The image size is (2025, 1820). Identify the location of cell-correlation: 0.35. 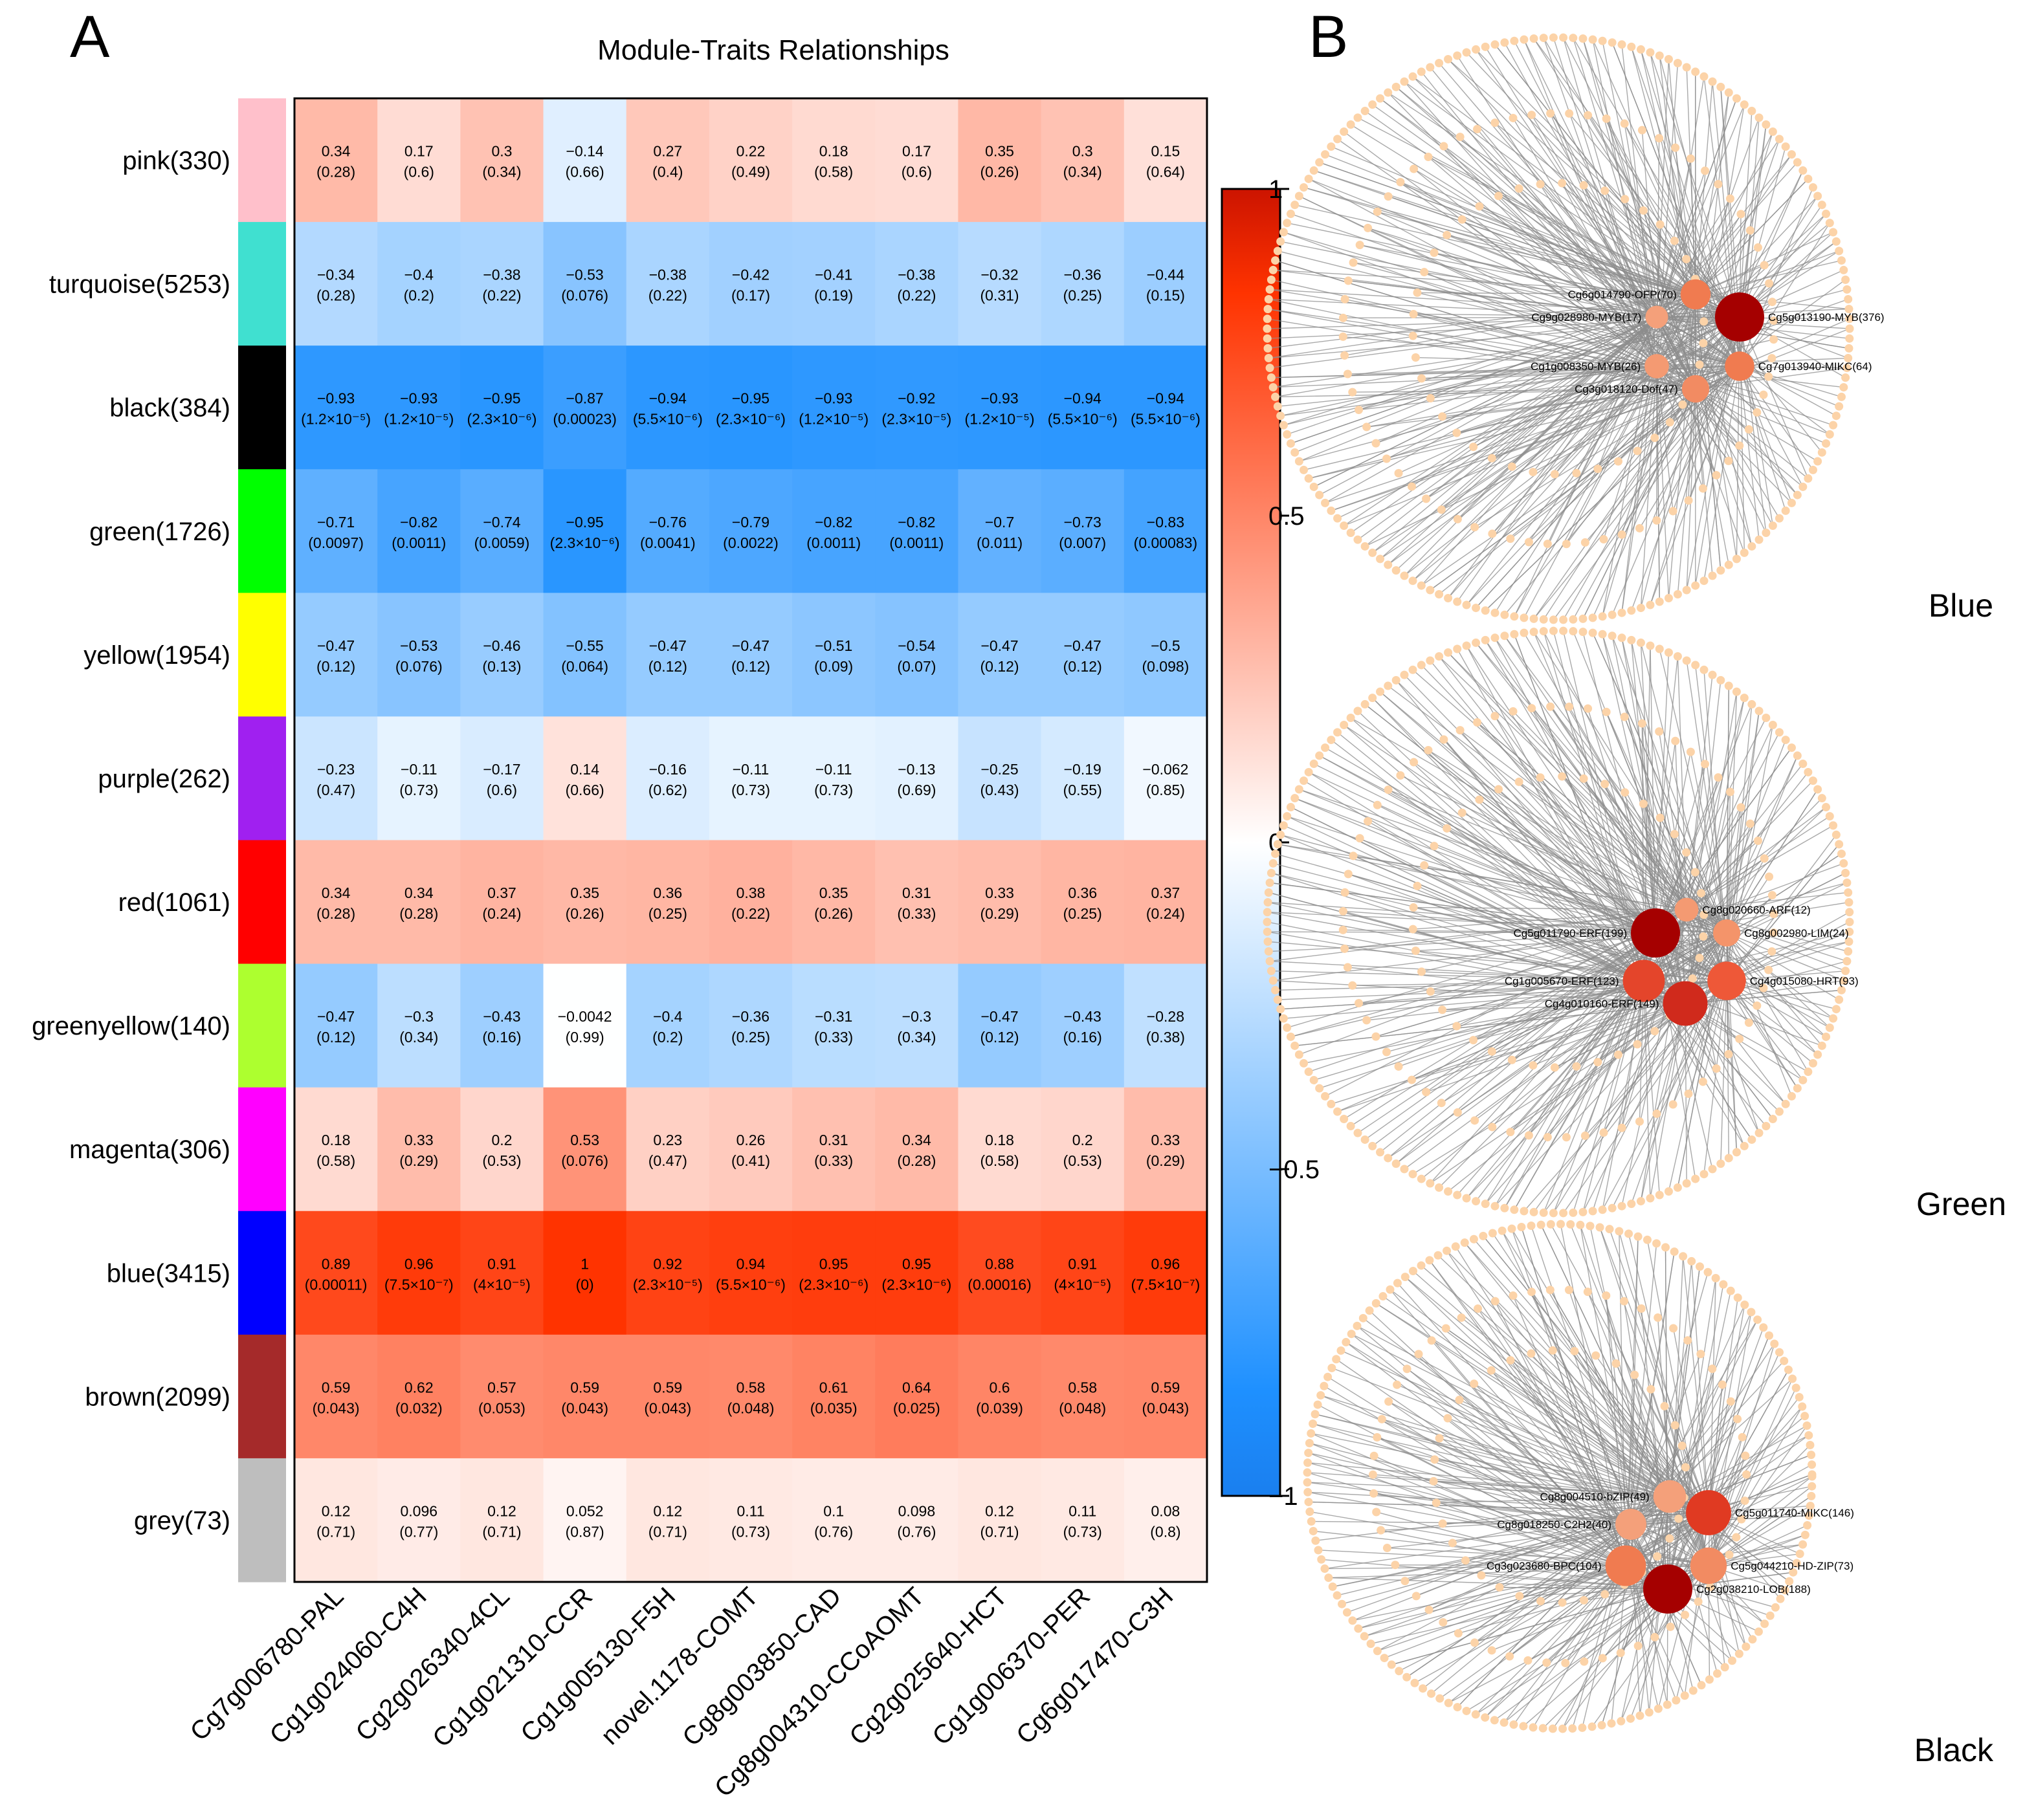
(833, 892).